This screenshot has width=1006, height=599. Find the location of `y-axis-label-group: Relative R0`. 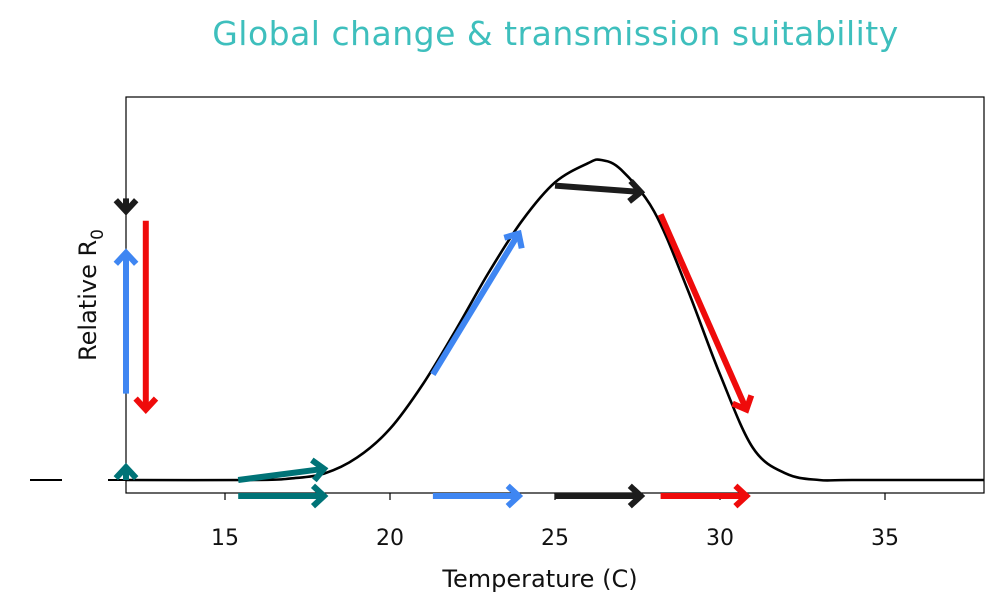

y-axis-label-group: Relative R0 is located at coordinates (91, 295).